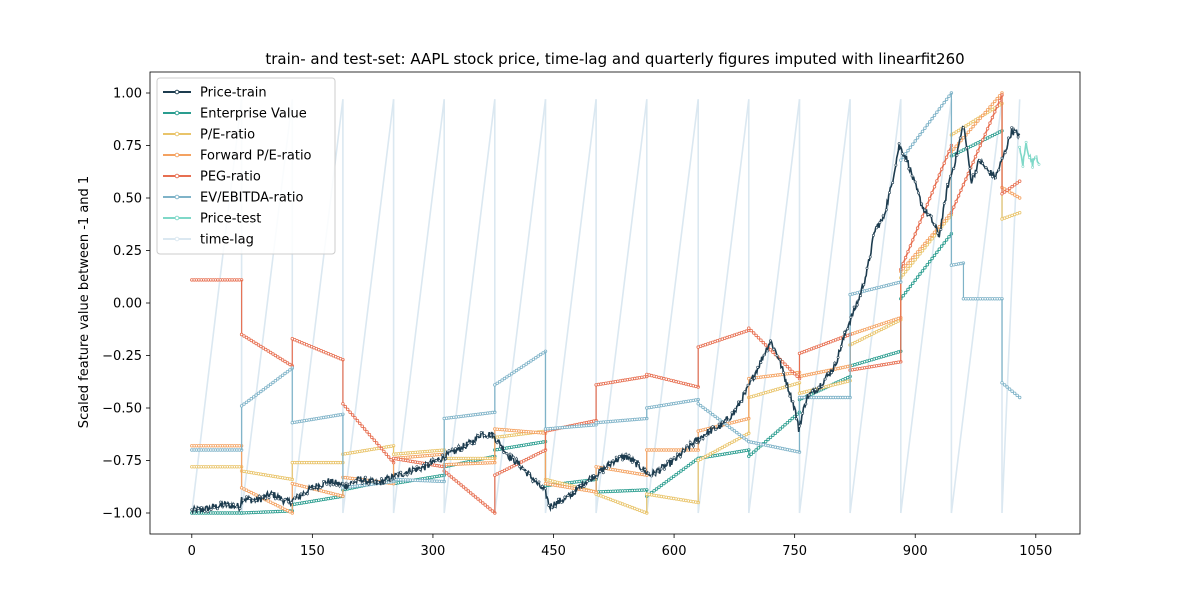  What do you see at coordinates (230, 177) in the screenshot?
I see `legend-label: PEG-ratio` at bounding box center [230, 177].